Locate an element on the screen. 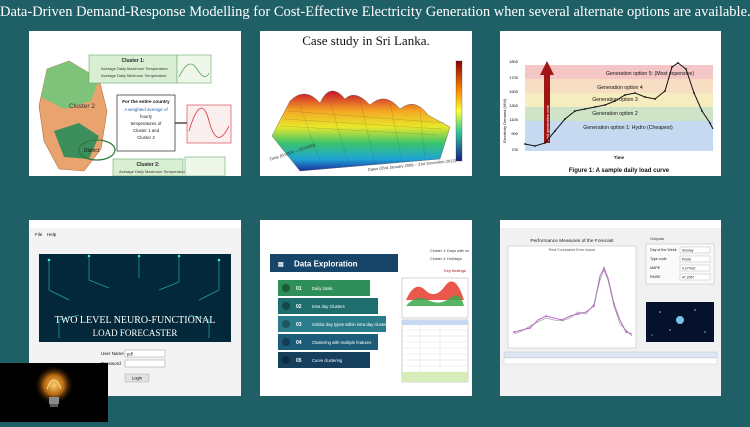 The width and height of the screenshot is (750, 427). cluster2-label: Cluster 2 is located at coordinates (82, 106).